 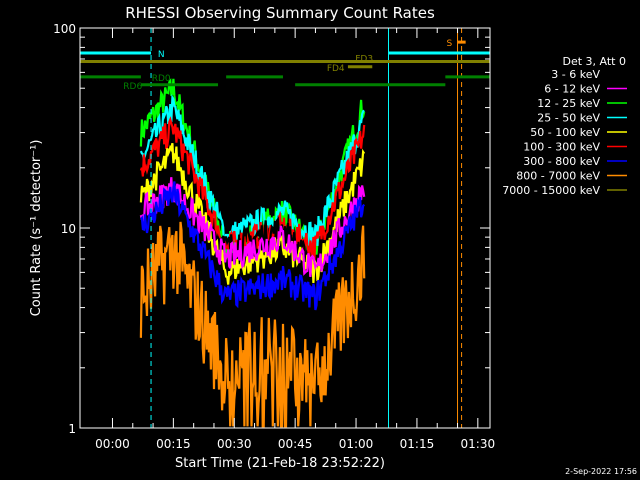 What do you see at coordinates (295, 444) in the screenshot?
I see `x-tick-label-3: 00:45` at bounding box center [295, 444].